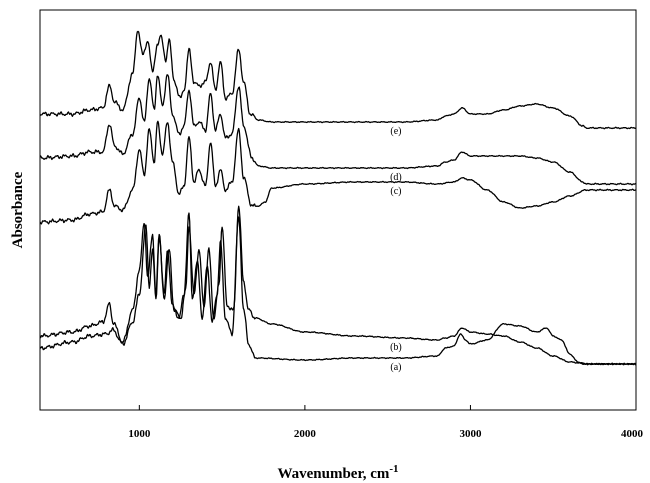  Describe the element at coordinates (395, 191) in the screenshot. I see `curve-label-c: (c)` at that location.